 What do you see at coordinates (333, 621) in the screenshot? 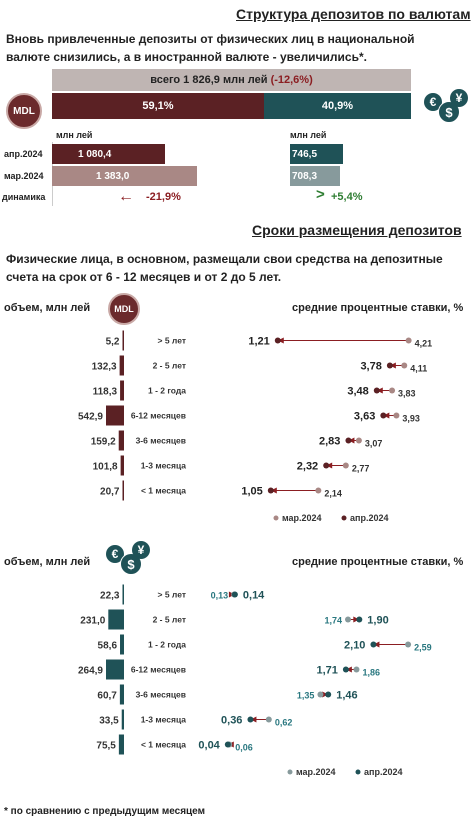
I see `fx-rate-mar-1: 1,74` at bounding box center [333, 621].